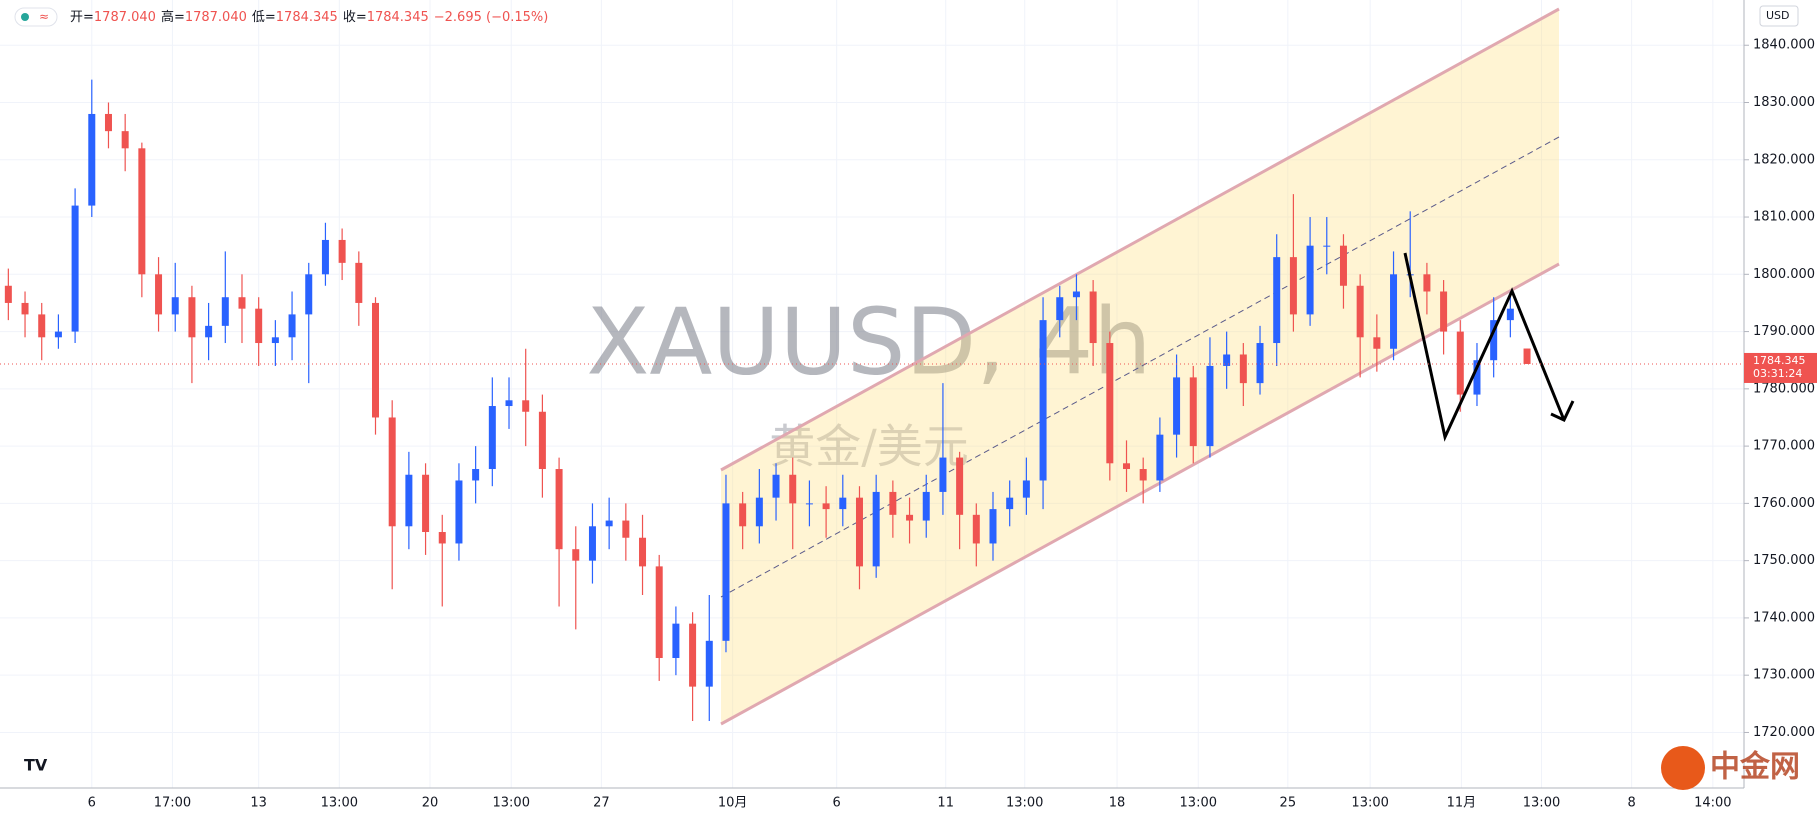 This screenshot has height=818, width=1817. What do you see at coordinates (1755, 767) in the screenshot?
I see `logo: 中金网` at bounding box center [1755, 767].